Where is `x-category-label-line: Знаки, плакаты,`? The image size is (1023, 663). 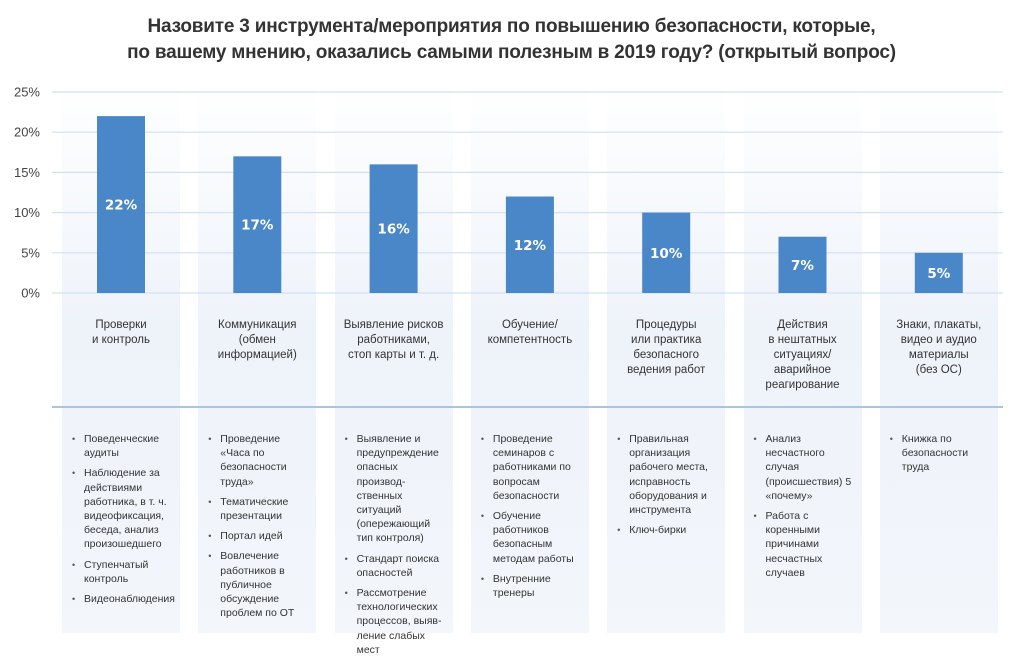
x-category-label-line: Знаки, плакаты, is located at coordinates (939, 325).